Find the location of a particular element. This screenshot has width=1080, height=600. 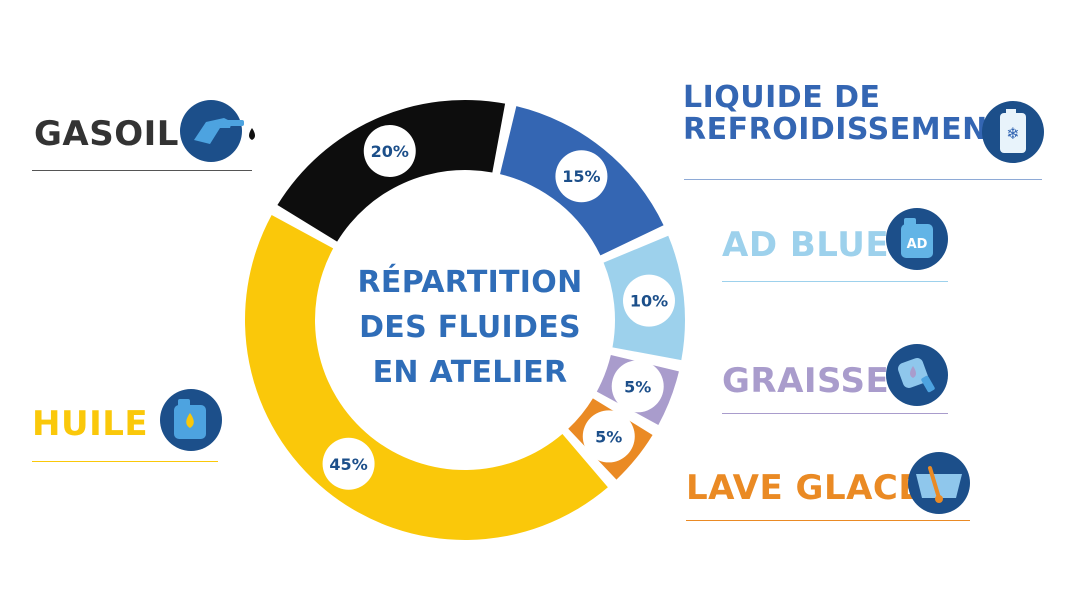

percentage-label-5: 45% is located at coordinates (348, 464).